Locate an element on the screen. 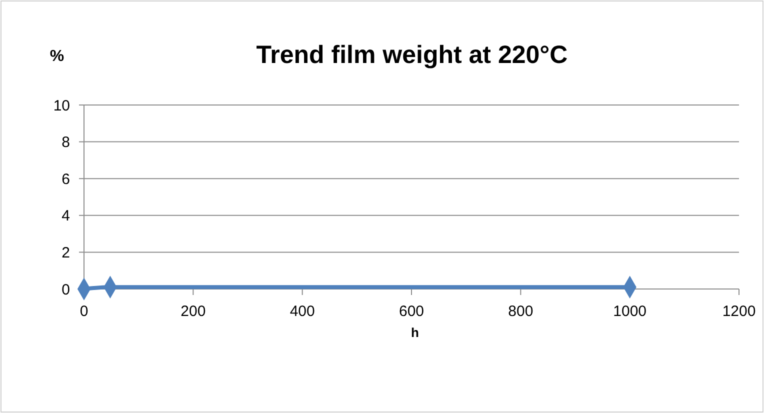 Image resolution: width=778 pixels, height=413 pixels. x-tick-label: 600 is located at coordinates (411, 311).